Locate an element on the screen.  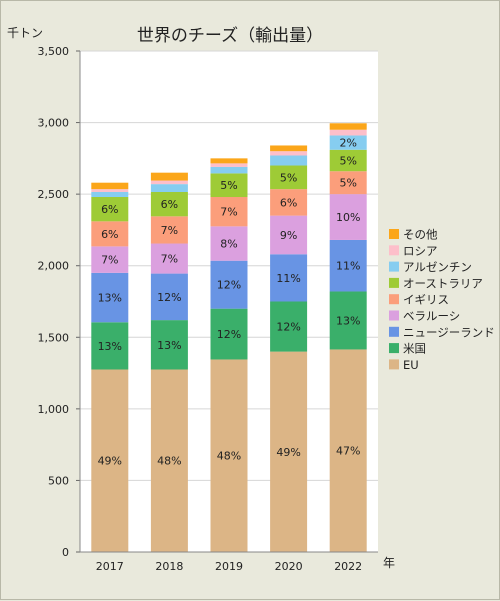
legend-label: ロシア is located at coordinates (420, 251).